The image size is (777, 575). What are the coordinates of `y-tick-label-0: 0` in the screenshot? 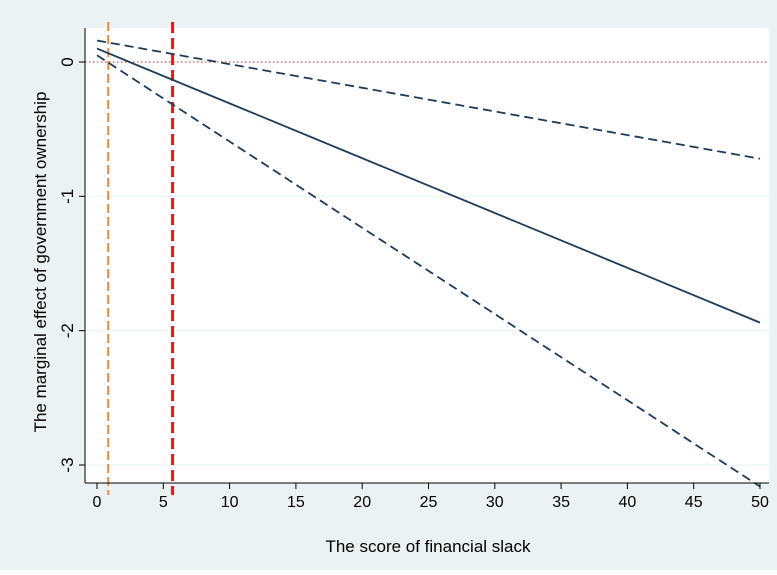 It's located at (67, 61).